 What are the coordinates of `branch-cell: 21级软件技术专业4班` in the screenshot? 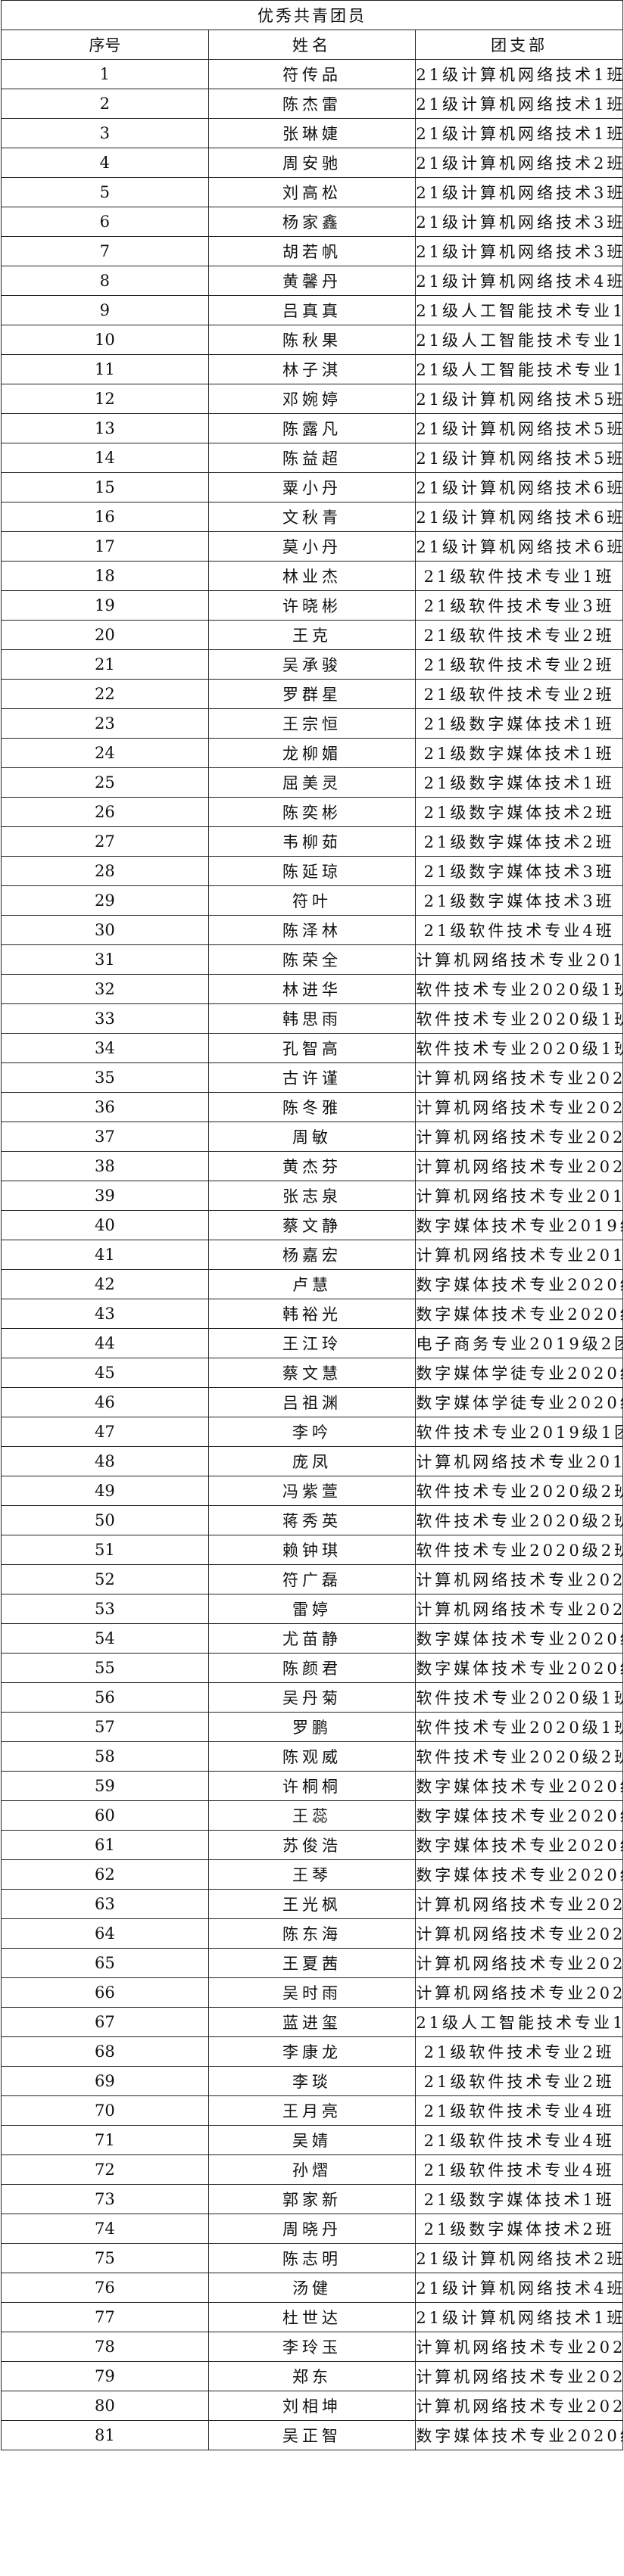 It's located at (519, 2110).